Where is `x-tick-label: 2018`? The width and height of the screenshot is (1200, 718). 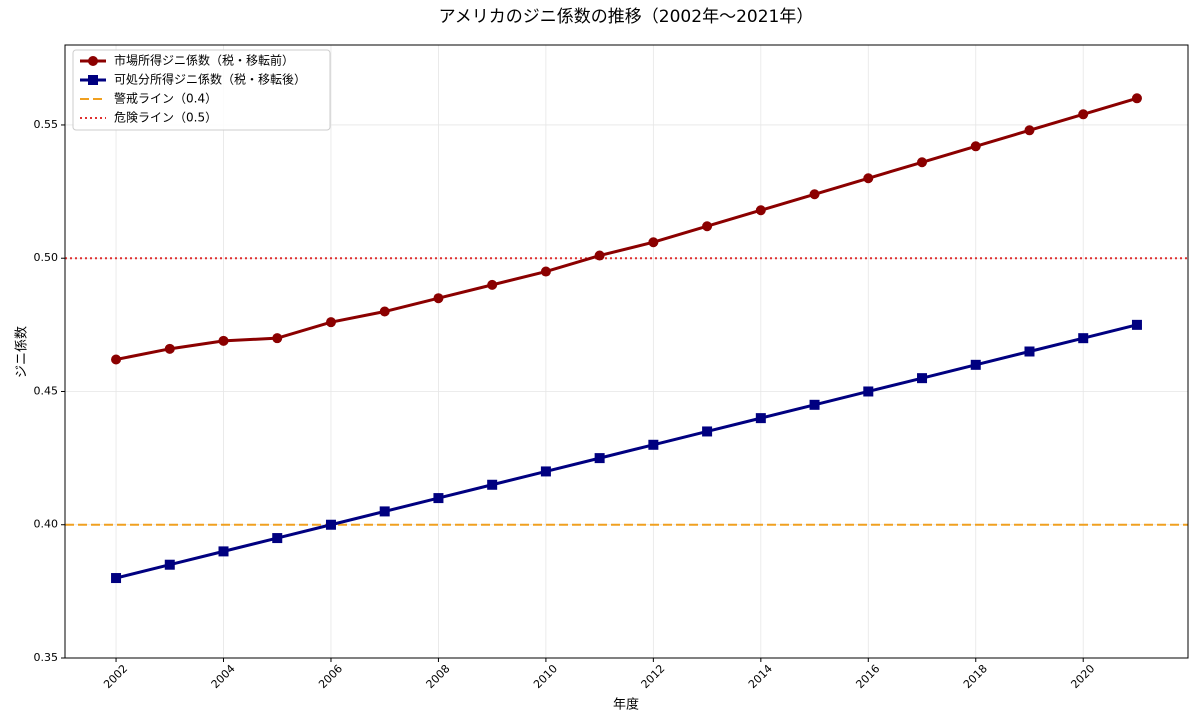
x-tick-label: 2018 is located at coordinates (975, 676).